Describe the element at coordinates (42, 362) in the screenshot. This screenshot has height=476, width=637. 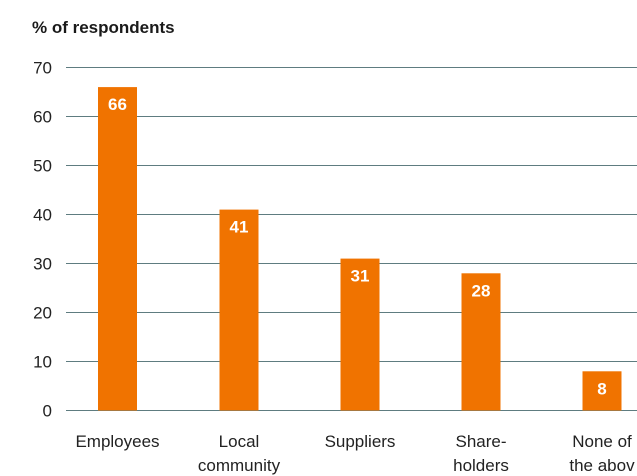
I see `y-tick-10: 10` at that location.